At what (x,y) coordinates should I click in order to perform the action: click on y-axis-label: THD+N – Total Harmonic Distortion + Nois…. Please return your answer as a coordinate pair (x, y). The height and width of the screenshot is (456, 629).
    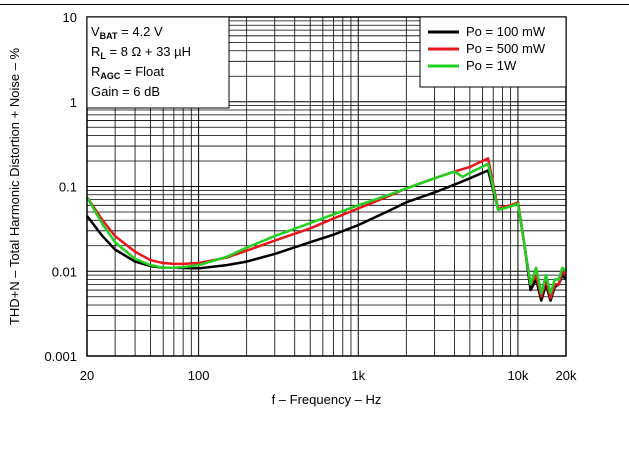
    Looking at the image, I should click on (14, 186).